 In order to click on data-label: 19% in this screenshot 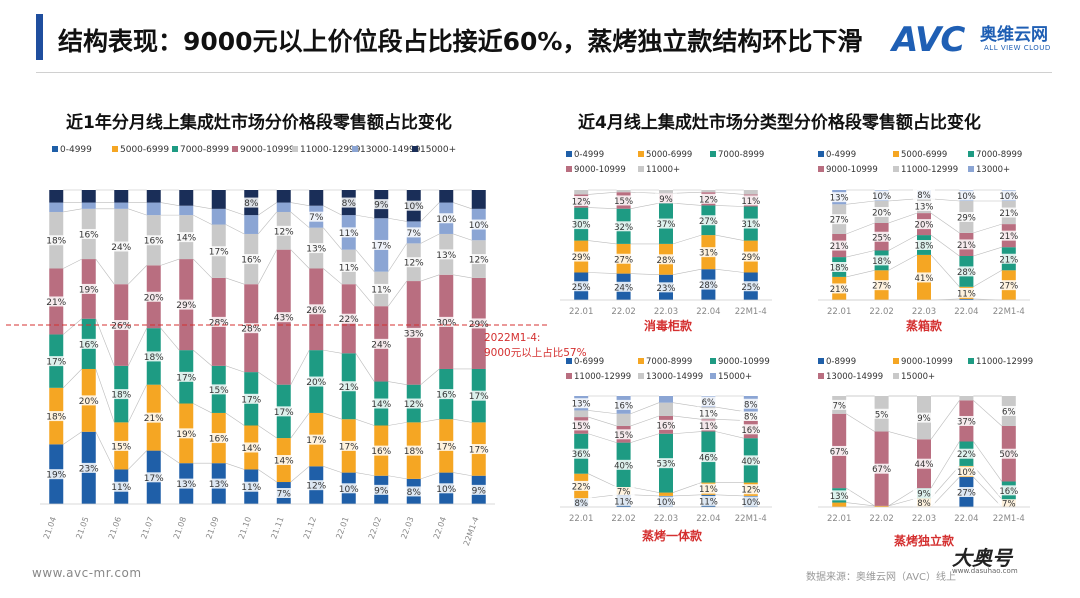, I will do `click(89, 290)`.